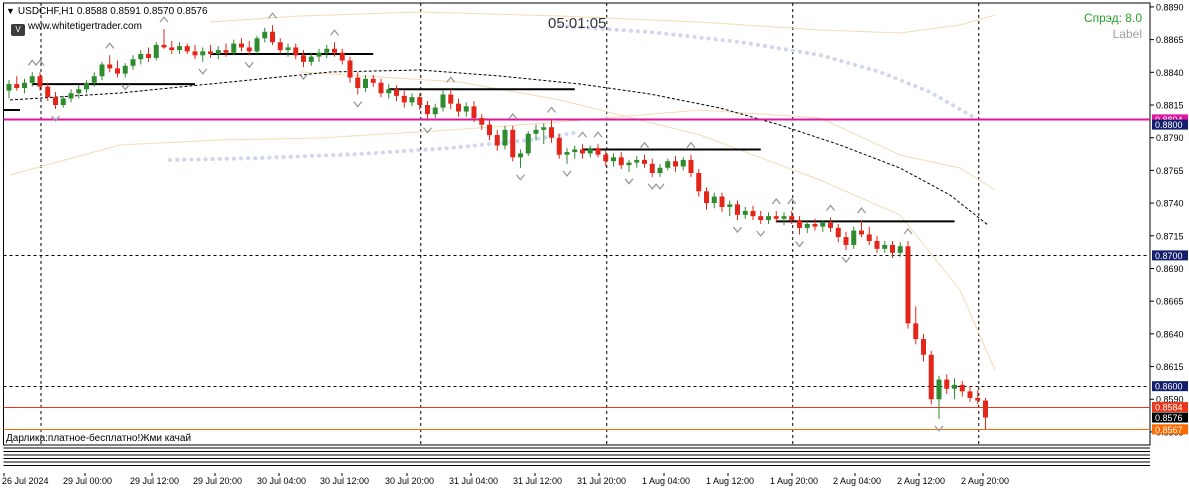 Image resolution: width=1189 pixels, height=494 pixels. I want to click on x-tick-label: 1 Aug 04:00, so click(666, 481).